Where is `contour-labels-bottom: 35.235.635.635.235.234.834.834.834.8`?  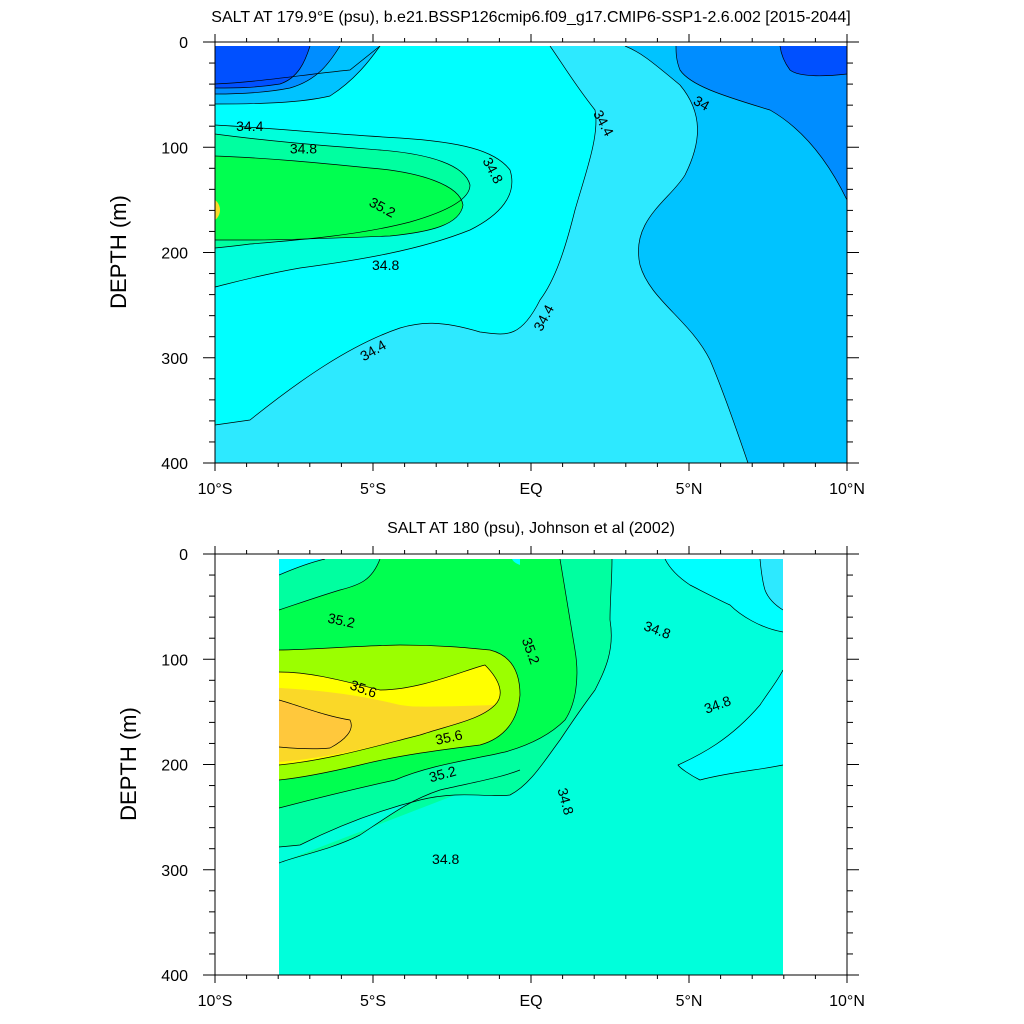 contour-labels-bottom: 35.235.635.635.235.234.834.834.834.8 is located at coordinates (529, 739).